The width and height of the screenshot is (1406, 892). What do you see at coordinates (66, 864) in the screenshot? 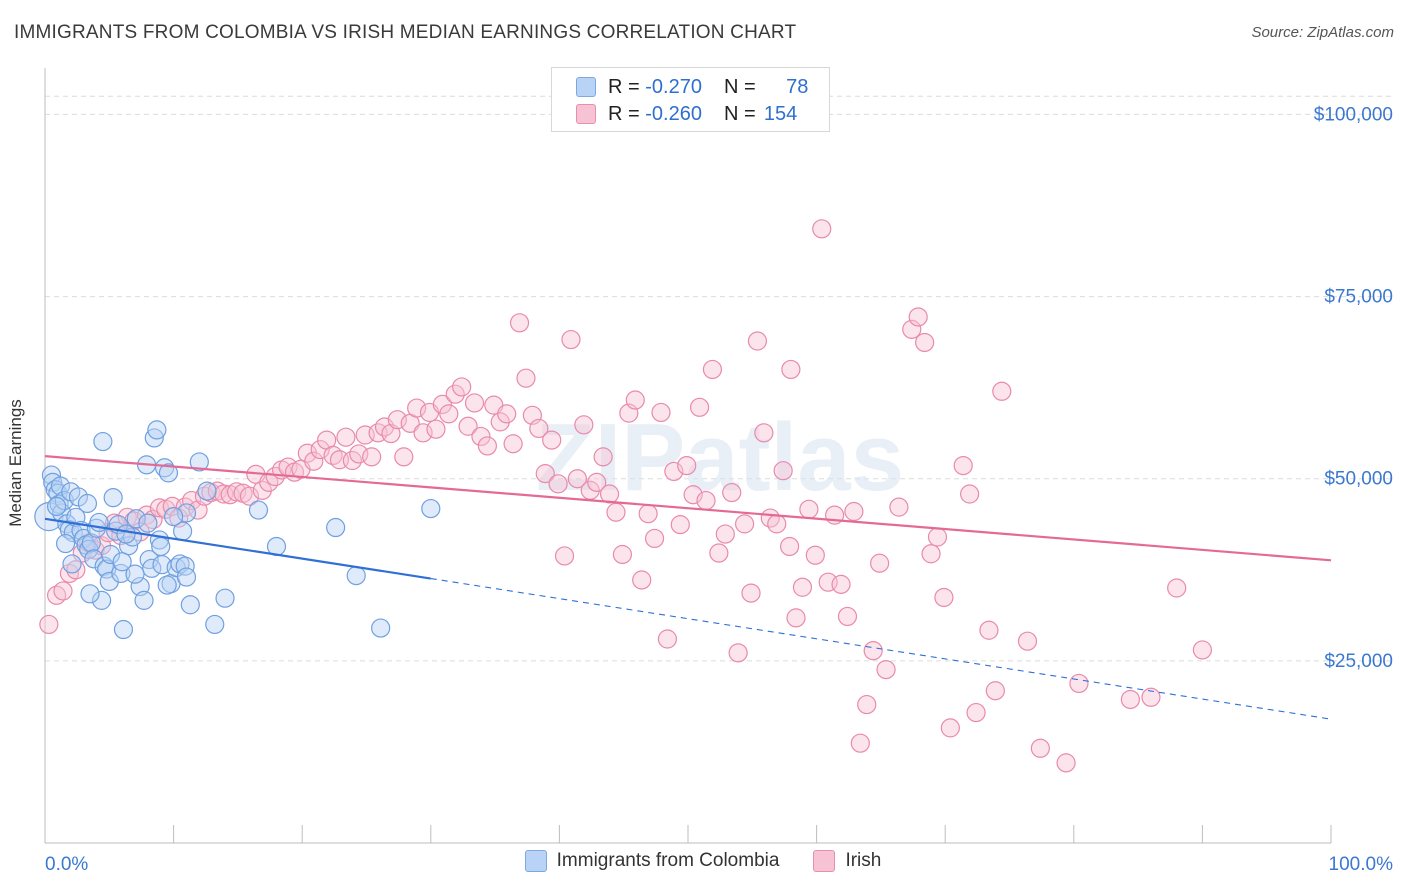
I see `x-tick-label: 0.0%` at bounding box center [66, 864].